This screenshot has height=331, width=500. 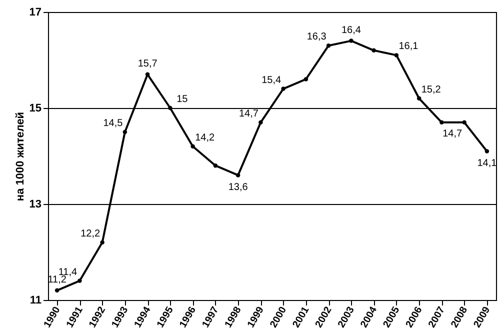 What do you see at coordinates (35, 204) in the screenshot?
I see `y-tick-label: 13` at bounding box center [35, 204].